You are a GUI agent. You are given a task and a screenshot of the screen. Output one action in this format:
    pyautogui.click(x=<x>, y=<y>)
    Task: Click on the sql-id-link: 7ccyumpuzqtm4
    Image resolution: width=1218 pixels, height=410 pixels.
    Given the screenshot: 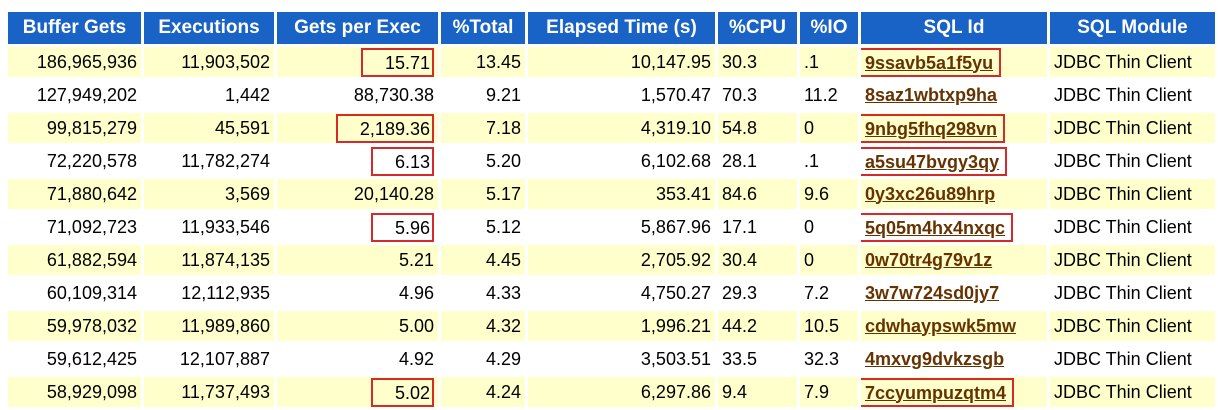 What is the action you would take?
    pyautogui.click(x=936, y=392)
    